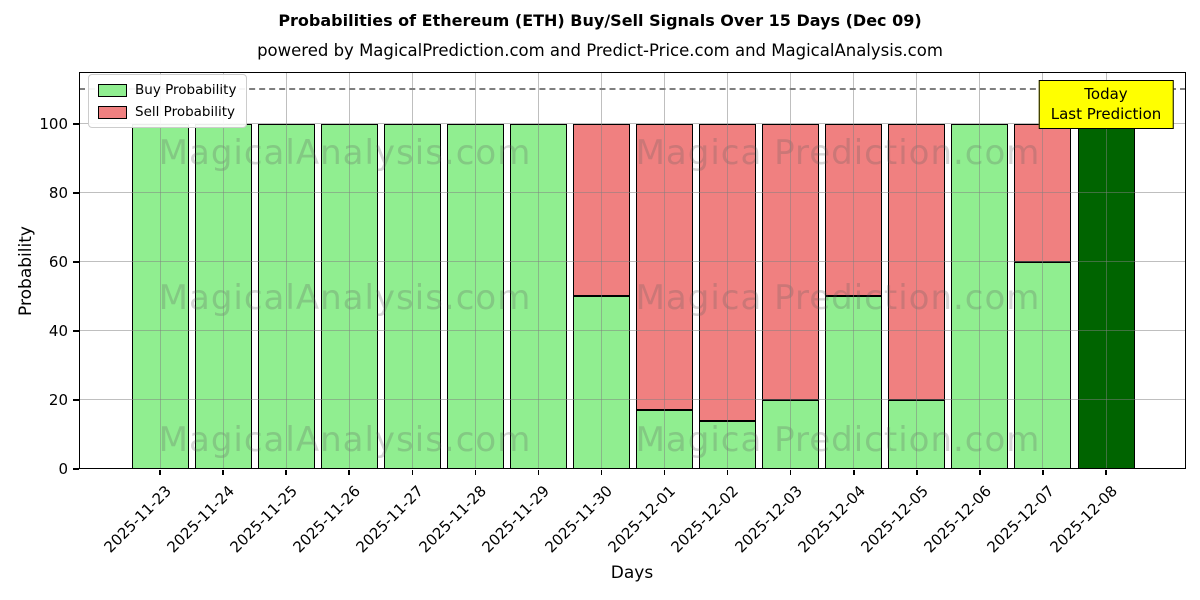 The image size is (1200, 600). I want to click on x-tick-label: 2025-12-06, so click(957, 519).